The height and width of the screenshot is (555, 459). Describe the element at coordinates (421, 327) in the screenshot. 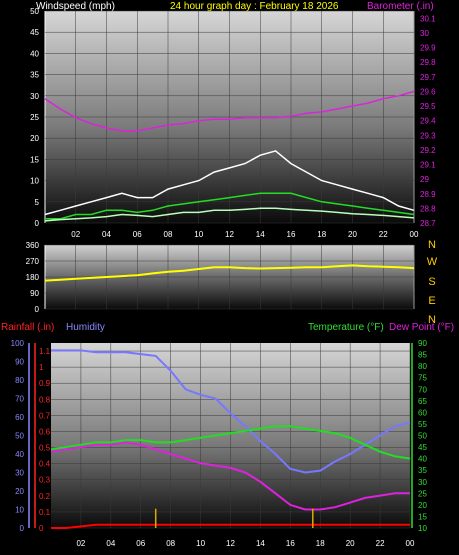

I see `dewpoint-label: Dew Point (°F)` at that location.